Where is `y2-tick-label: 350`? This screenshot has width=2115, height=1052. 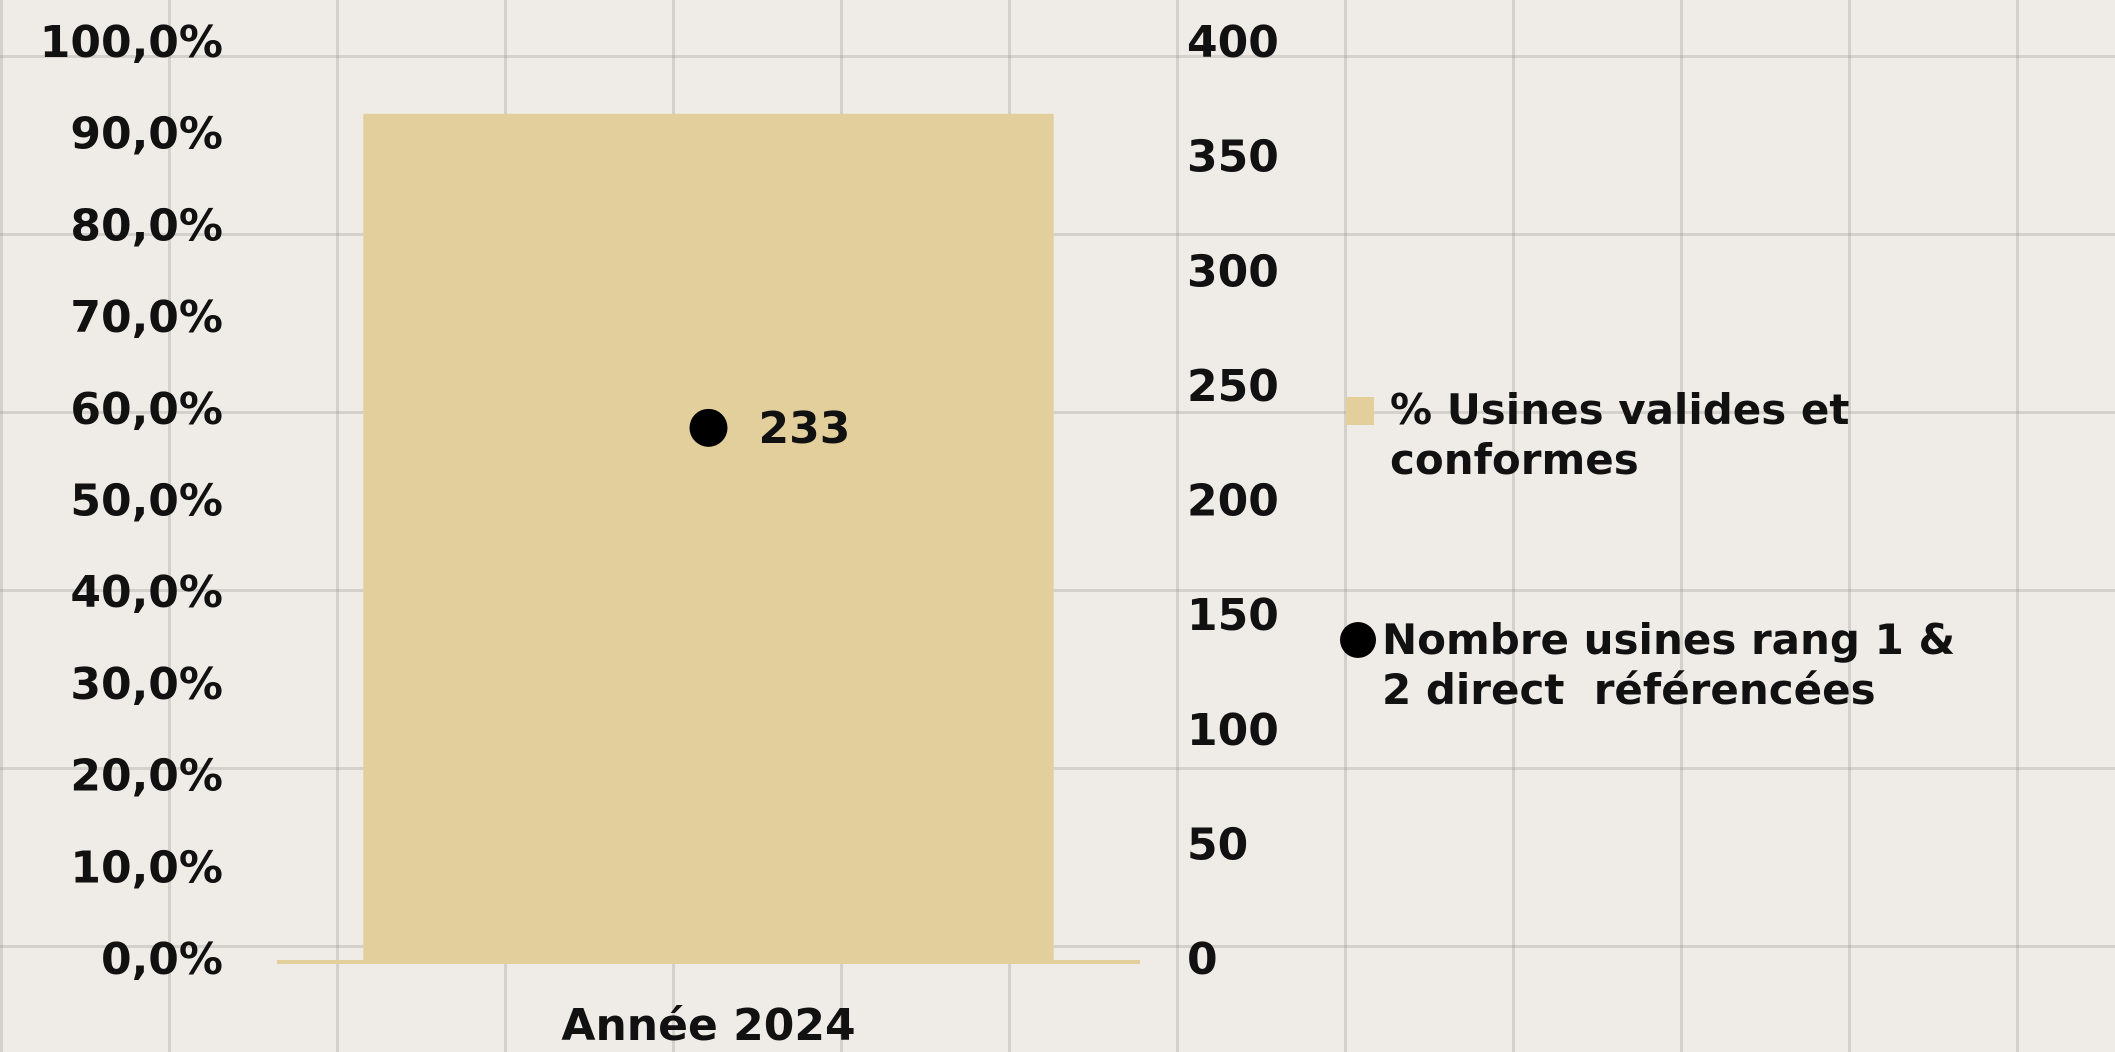 y2-tick-label: 350 is located at coordinates (1233, 157).